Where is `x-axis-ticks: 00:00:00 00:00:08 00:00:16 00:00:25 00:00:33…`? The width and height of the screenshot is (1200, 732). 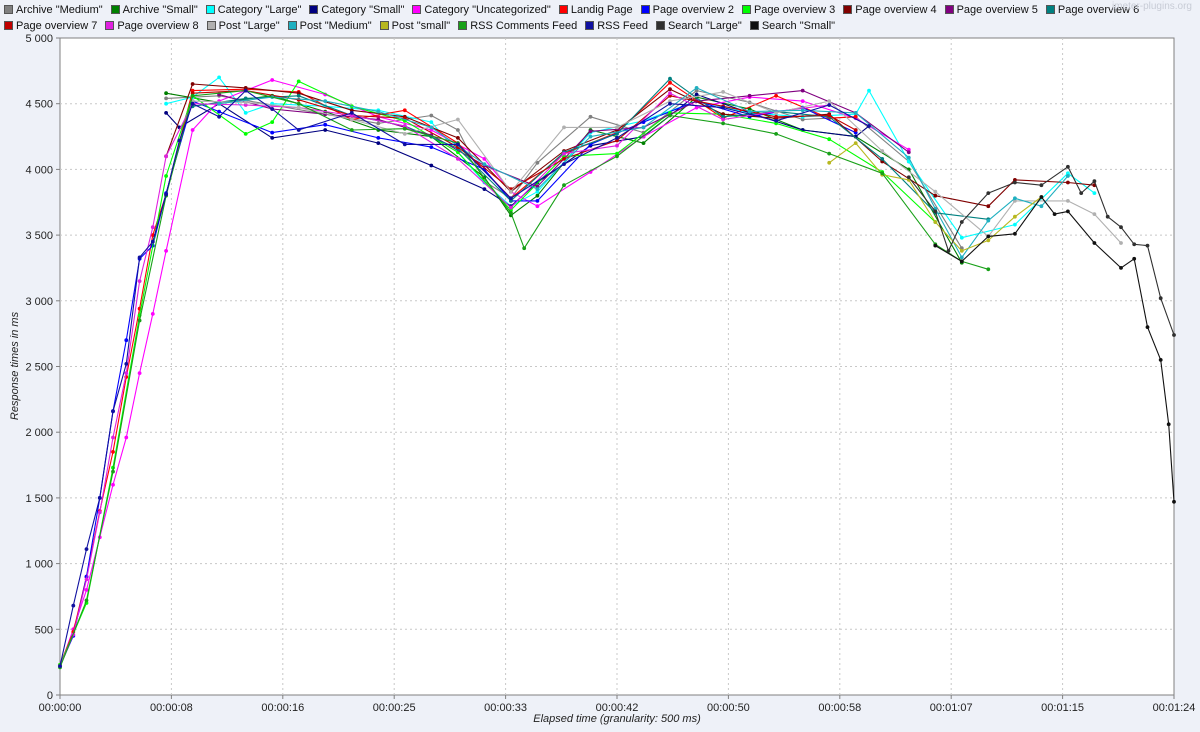
x-axis-ticks: 00:00:00 00:00:08 00:00:16 00:00:25 00:00:33… is located at coordinates (617, 704).